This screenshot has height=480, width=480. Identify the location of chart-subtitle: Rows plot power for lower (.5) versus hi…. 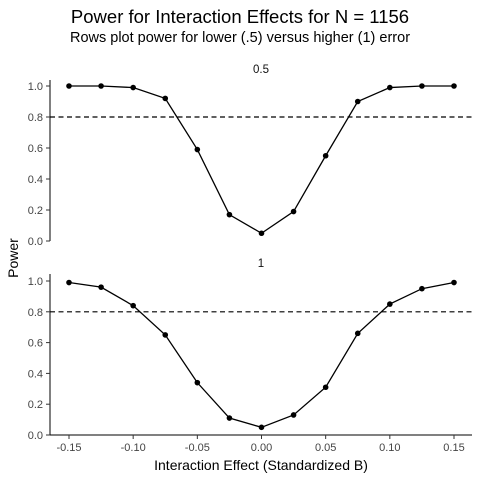
(240, 38).